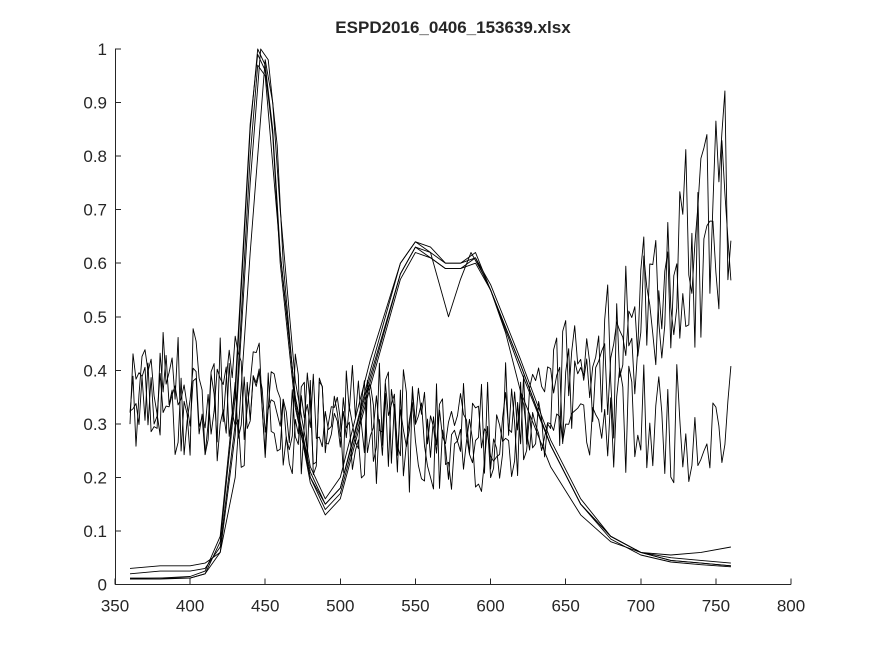  What do you see at coordinates (102, 585) in the screenshot?
I see `y-tick-label: 0` at bounding box center [102, 585].